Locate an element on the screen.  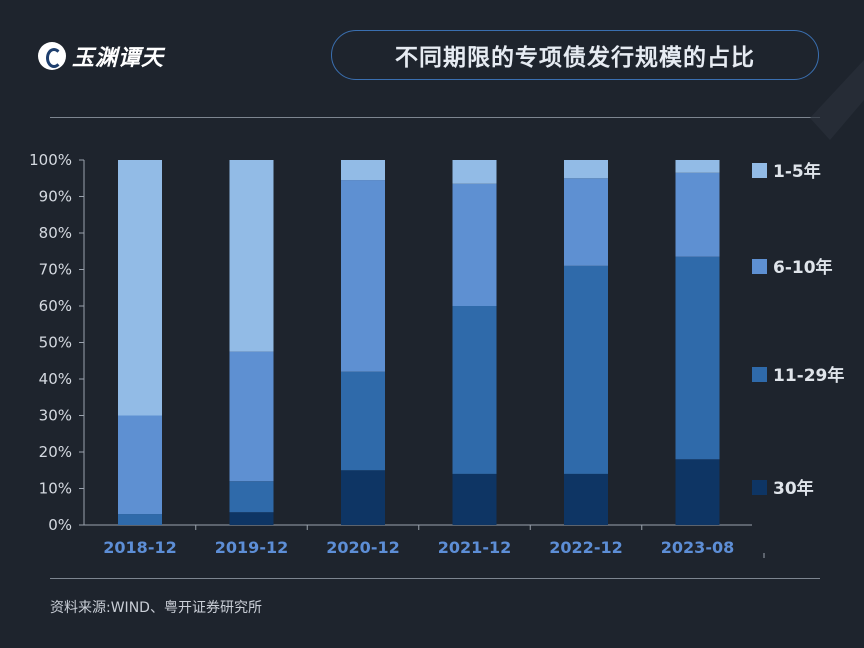
y-tick-label: 30% is located at coordinates (55, 416).